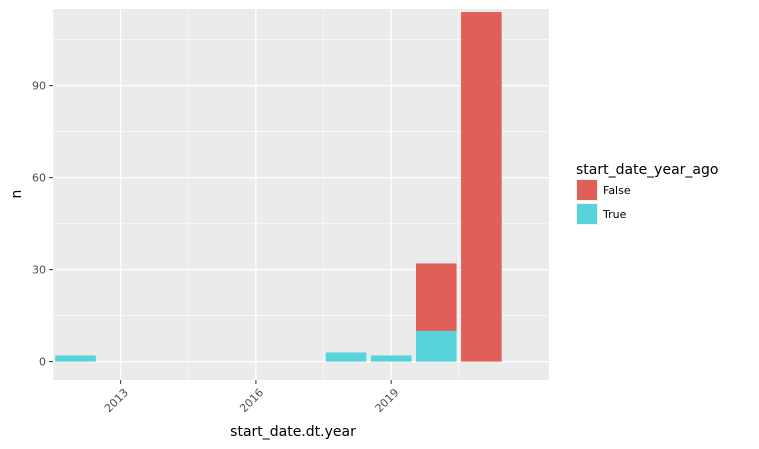 The width and height of the screenshot is (759, 449). I want to click on y-axis-title: n, so click(17, 194).